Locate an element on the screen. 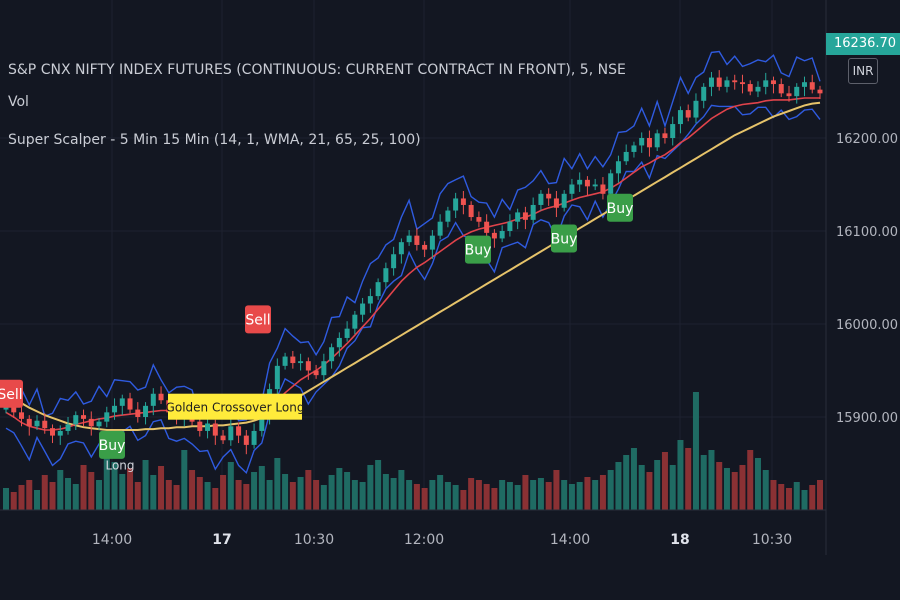  signal-label: Sell is located at coordinates (257, 320).